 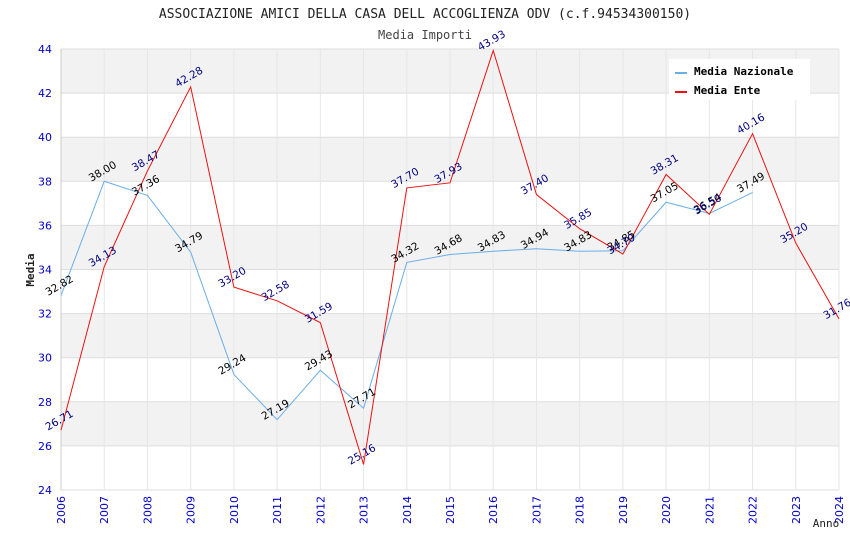 What do you see at coordinates (104, 510) in the screenshot?
I see `x-tick-label: 2007` at bounding box center [104, 510].